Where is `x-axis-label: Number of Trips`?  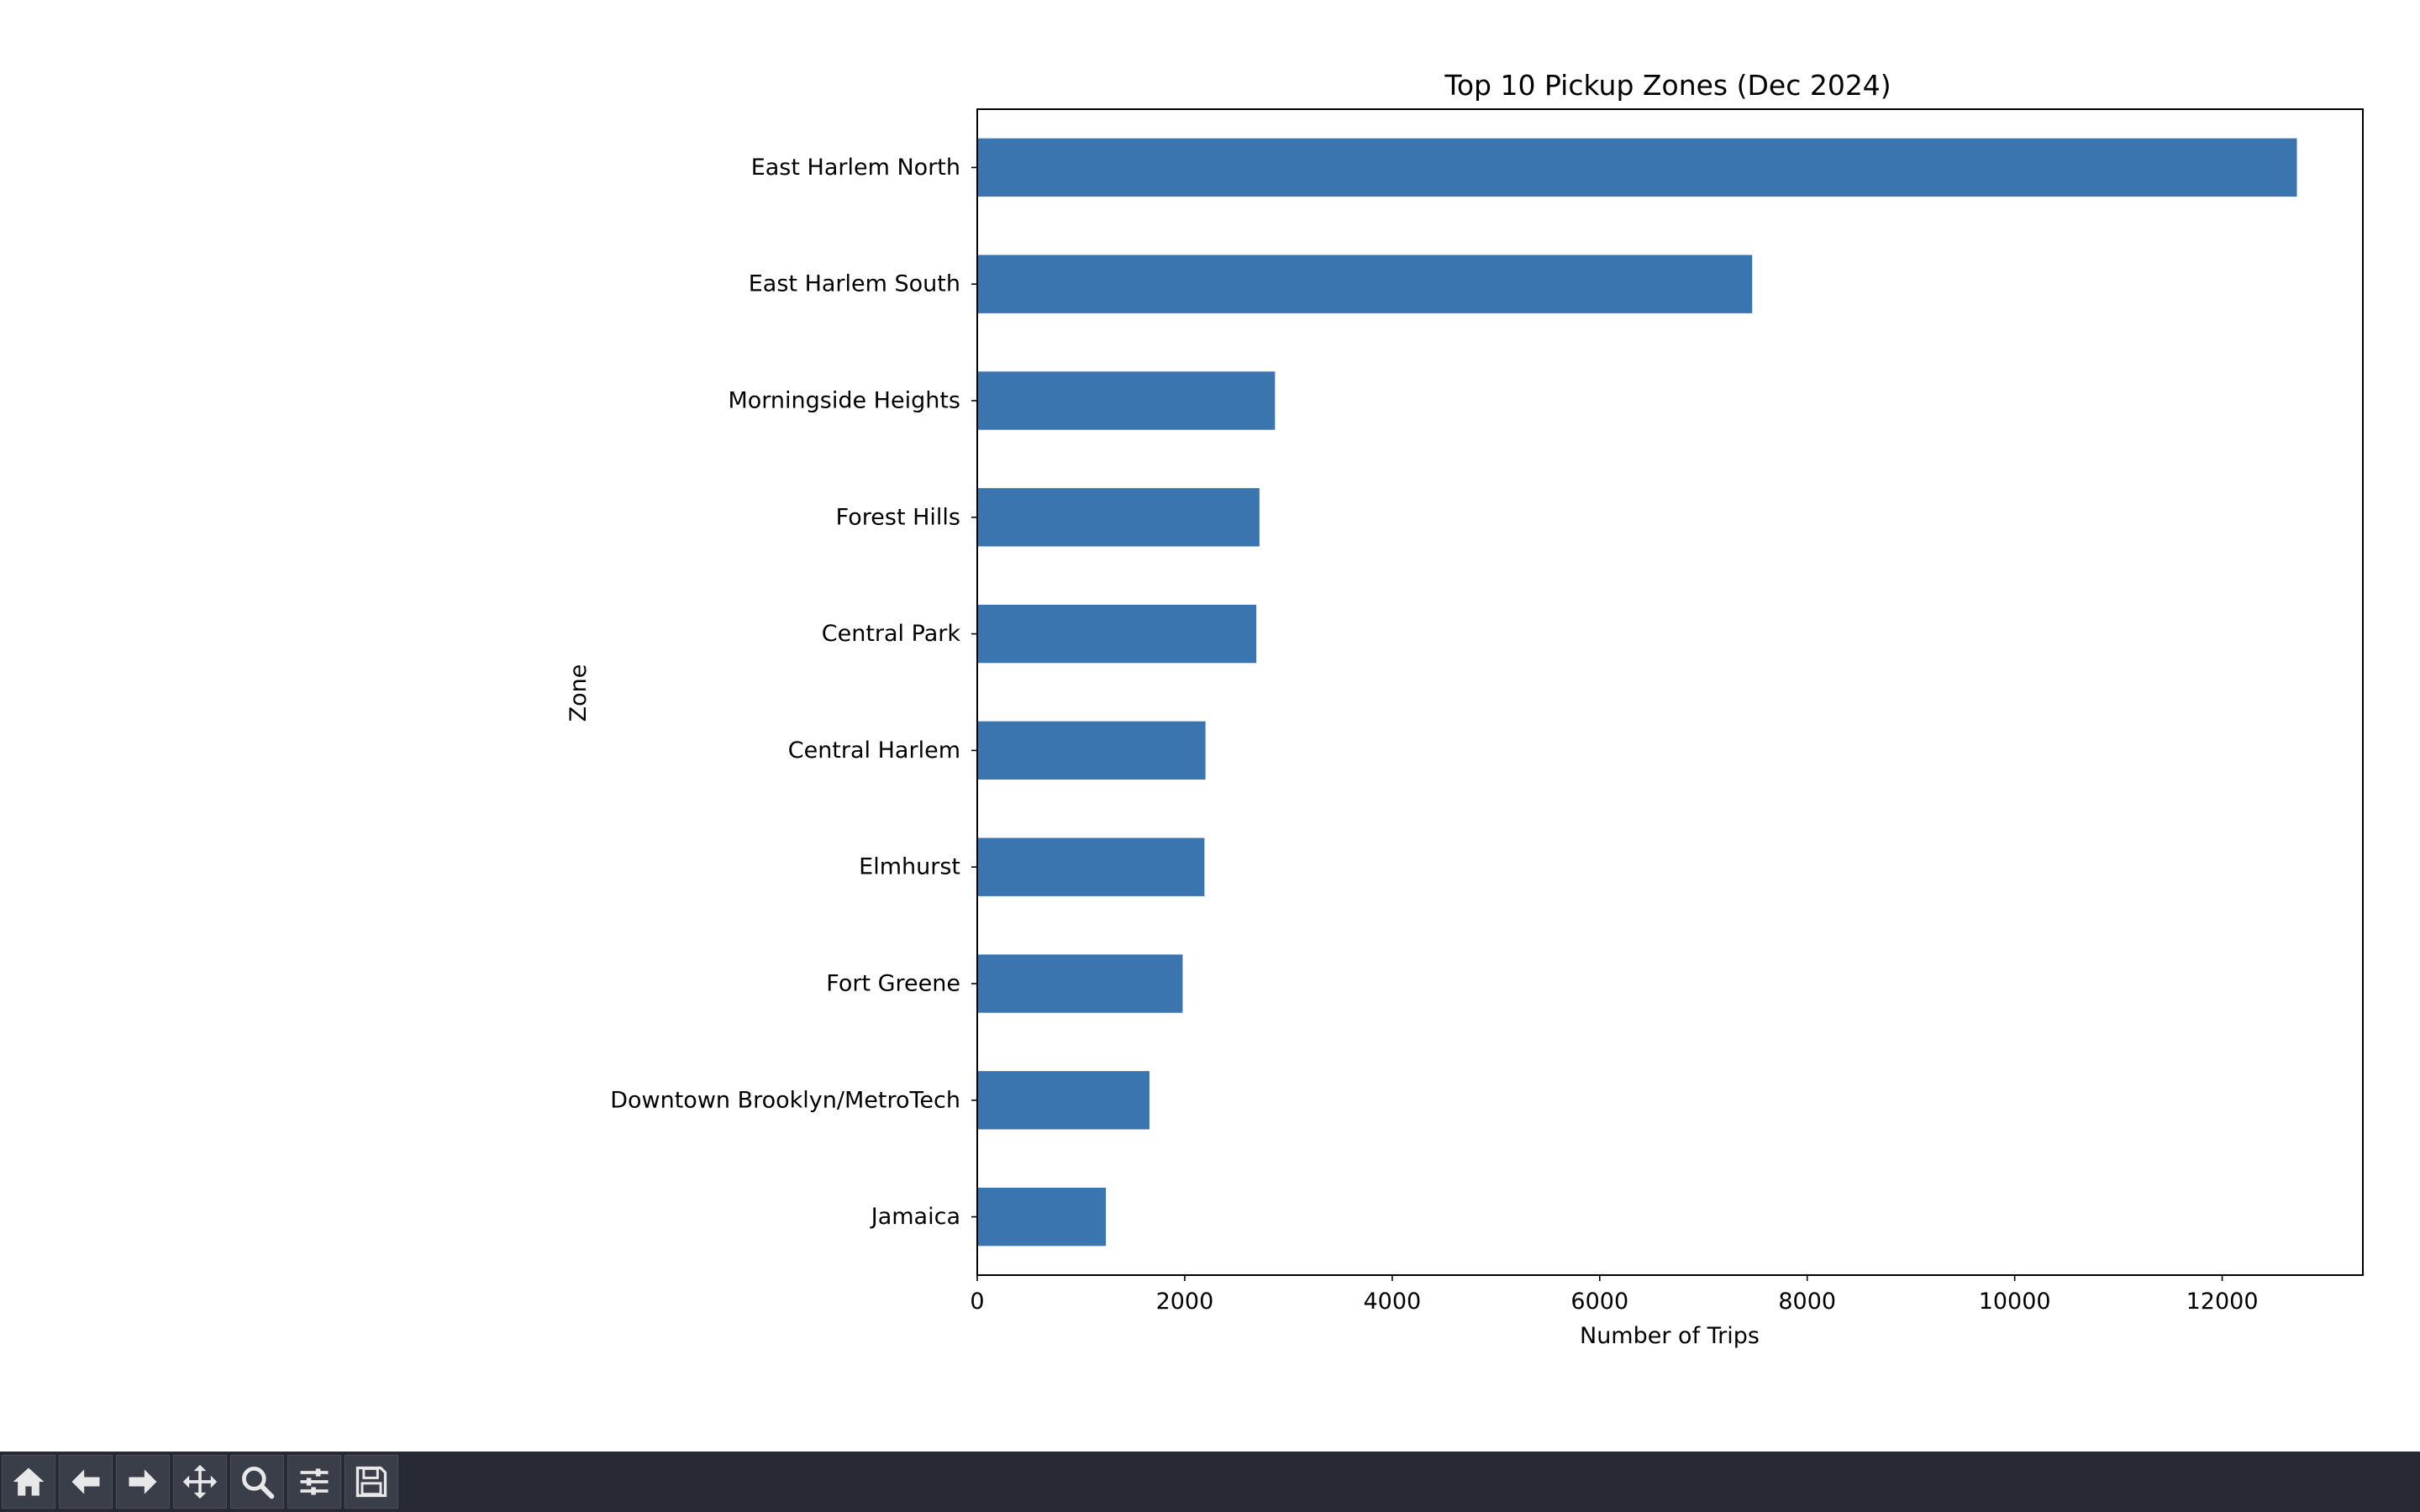
x-axis-label: Number of Trips is located at coordinates (1670, 1336).